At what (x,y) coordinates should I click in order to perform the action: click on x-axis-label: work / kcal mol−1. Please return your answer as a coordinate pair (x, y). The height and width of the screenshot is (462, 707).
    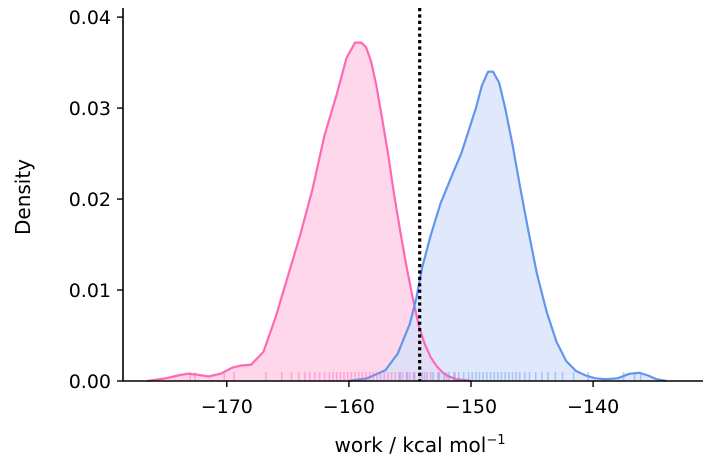
    Looking at the image, I should click on (419, 445).